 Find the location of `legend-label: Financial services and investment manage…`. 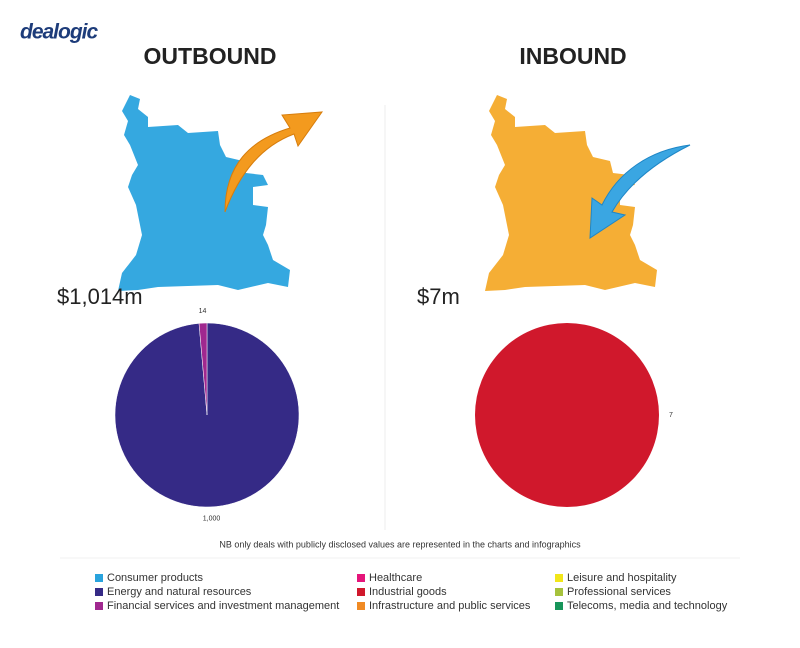

legend-label: Financial services and investment manage… is located at coordinates (223, 606).